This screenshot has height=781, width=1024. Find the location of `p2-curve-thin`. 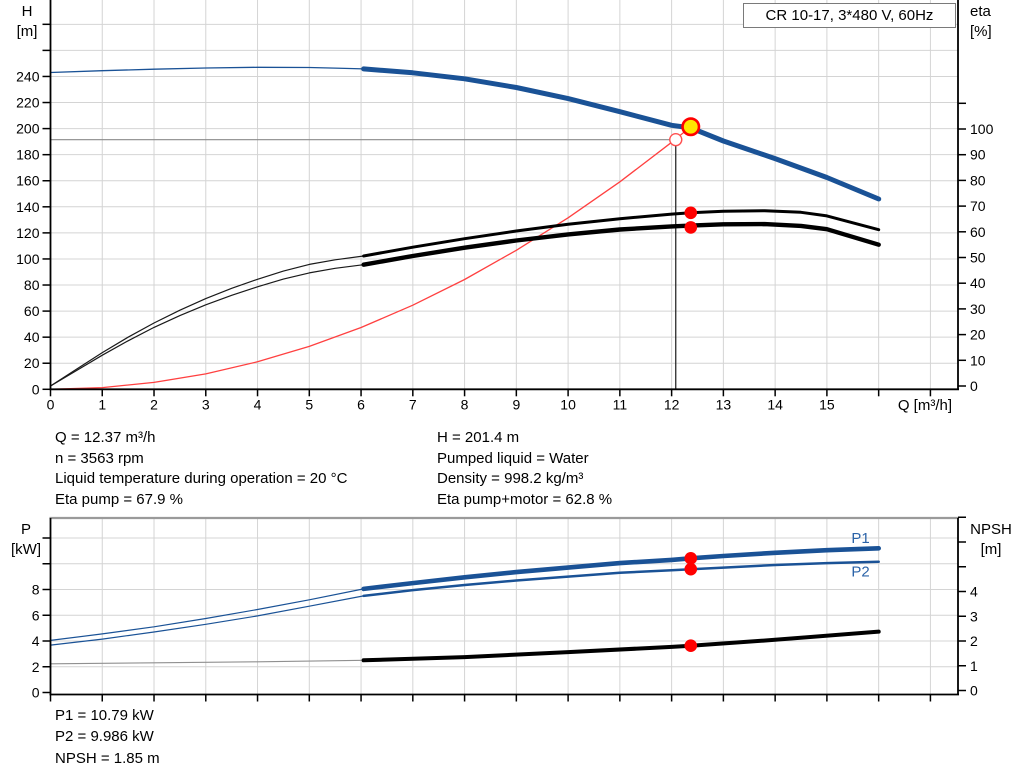

p2-curve-thin is located at coordinates (207, 620).